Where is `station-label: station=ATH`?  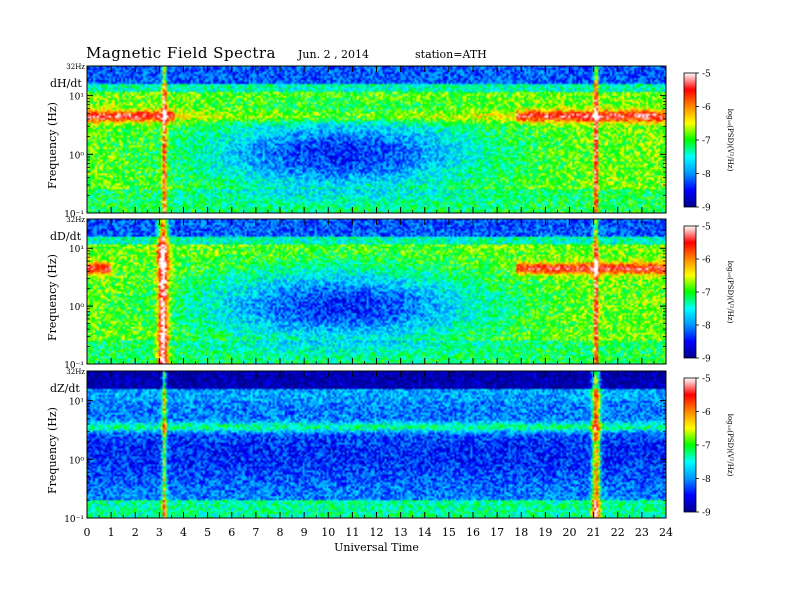 station-label: station=ATH is located at coordinates (451, 54).